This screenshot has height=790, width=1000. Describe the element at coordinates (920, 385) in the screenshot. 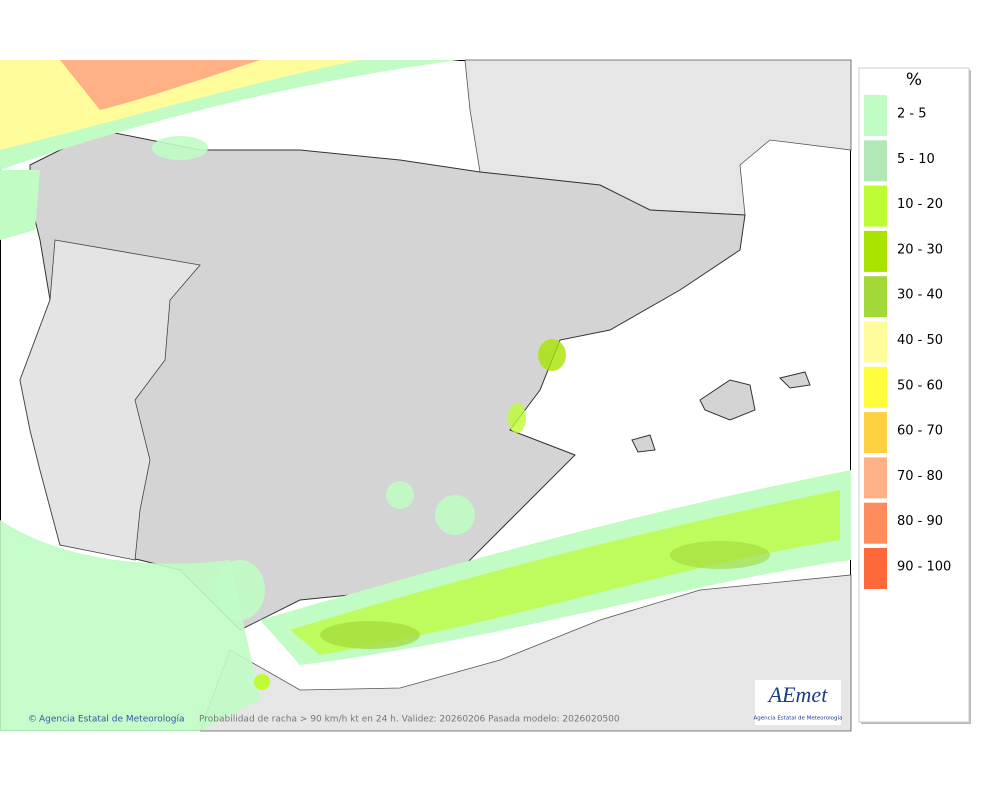

I see `legend-label: 50 - 60` at that location.